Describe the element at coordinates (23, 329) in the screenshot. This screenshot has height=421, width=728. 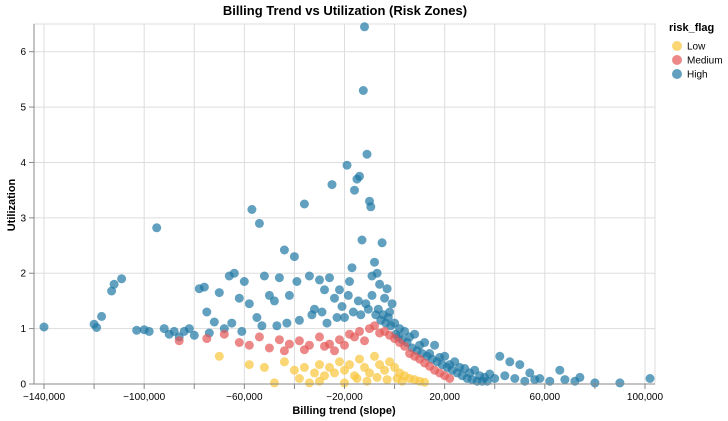
I see `y-tick-label: 1` at that location.